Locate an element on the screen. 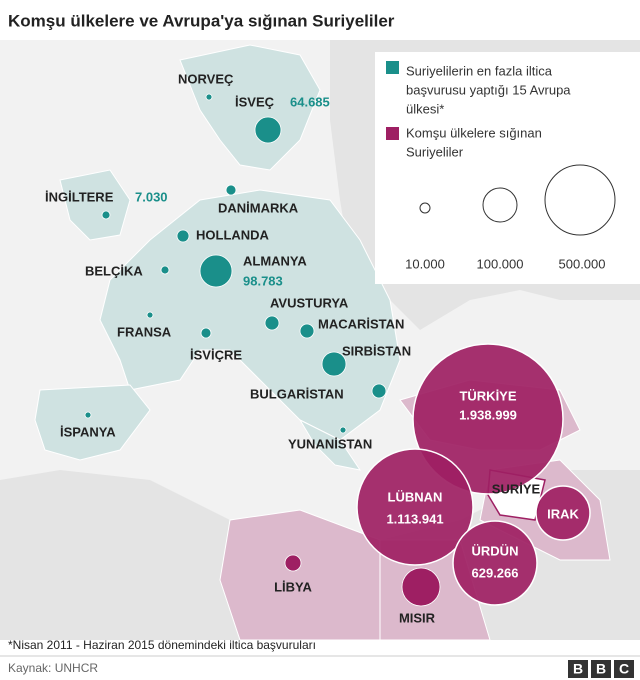  country-label: FRANSA is located at coordinates (144, 331).